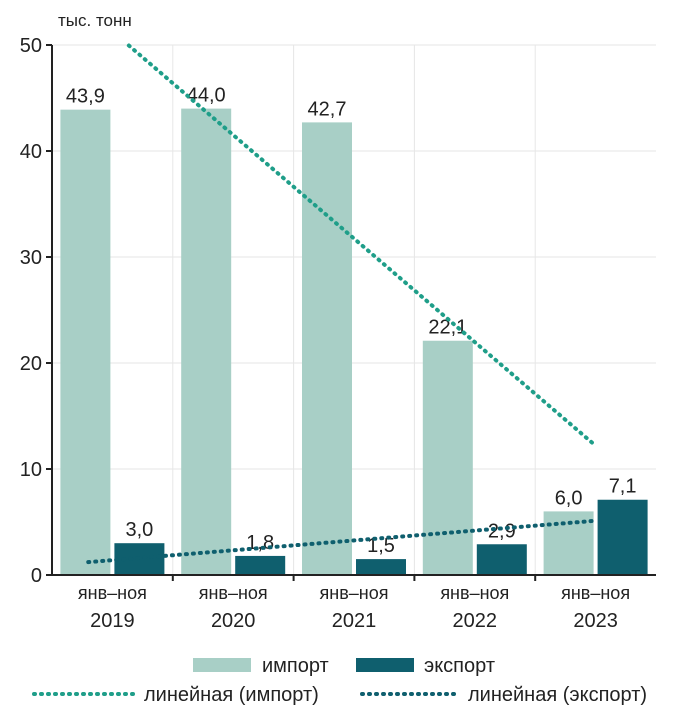  I want to click on y-tick-label: 40, so click(31, 152).